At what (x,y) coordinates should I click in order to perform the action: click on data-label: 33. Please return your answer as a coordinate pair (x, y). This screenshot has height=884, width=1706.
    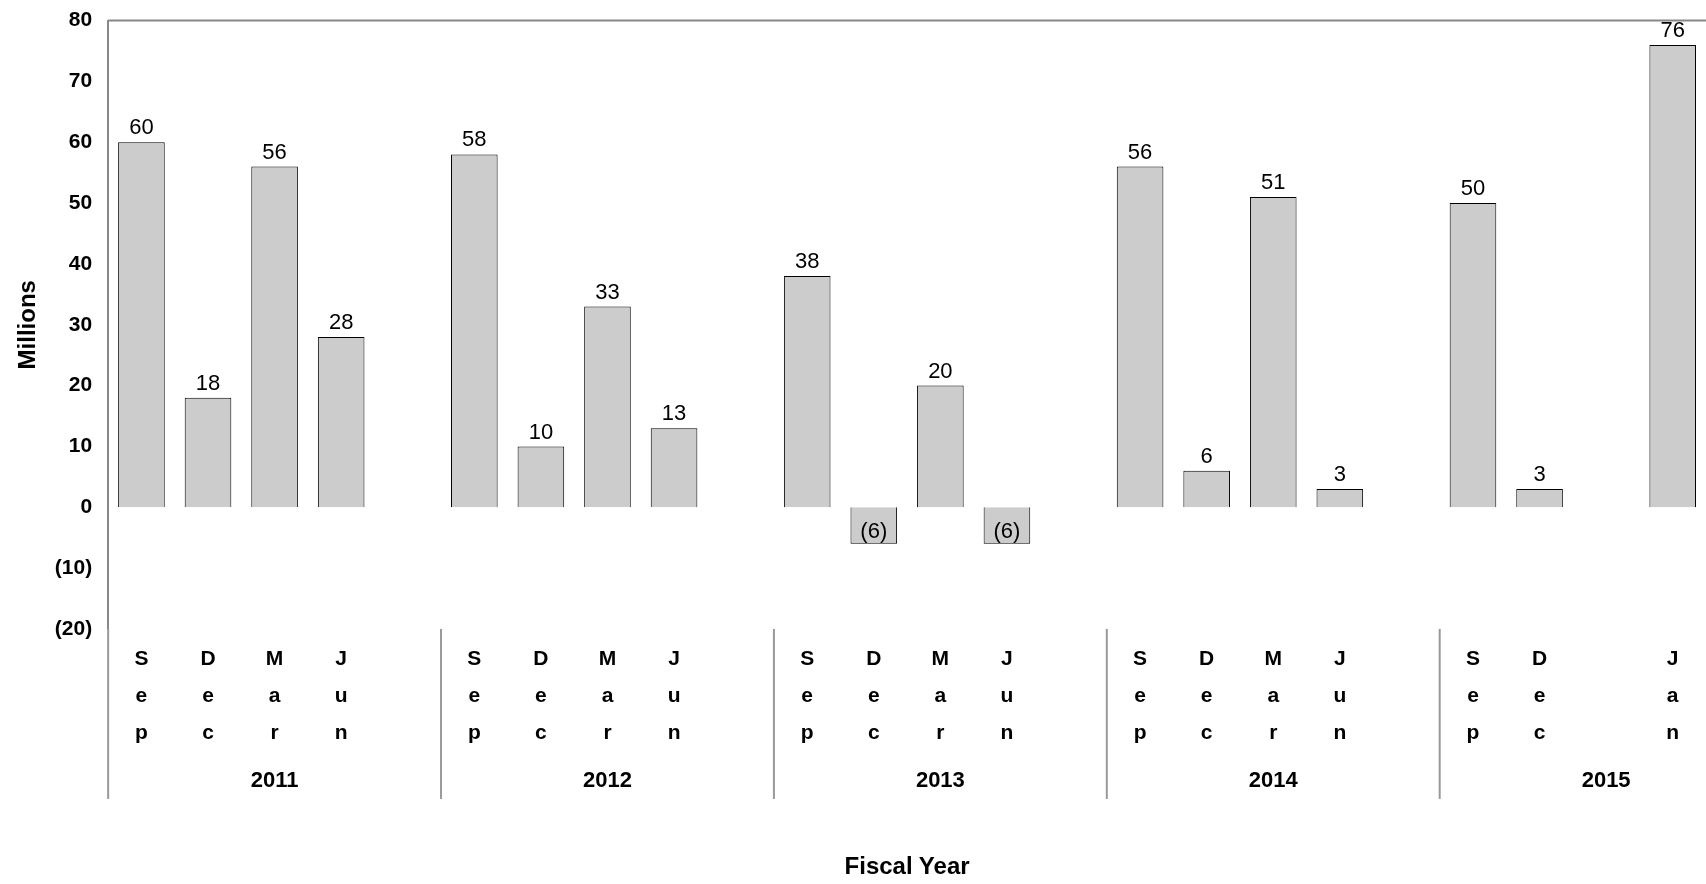
    Looking at the image, I should click on (607, 291).